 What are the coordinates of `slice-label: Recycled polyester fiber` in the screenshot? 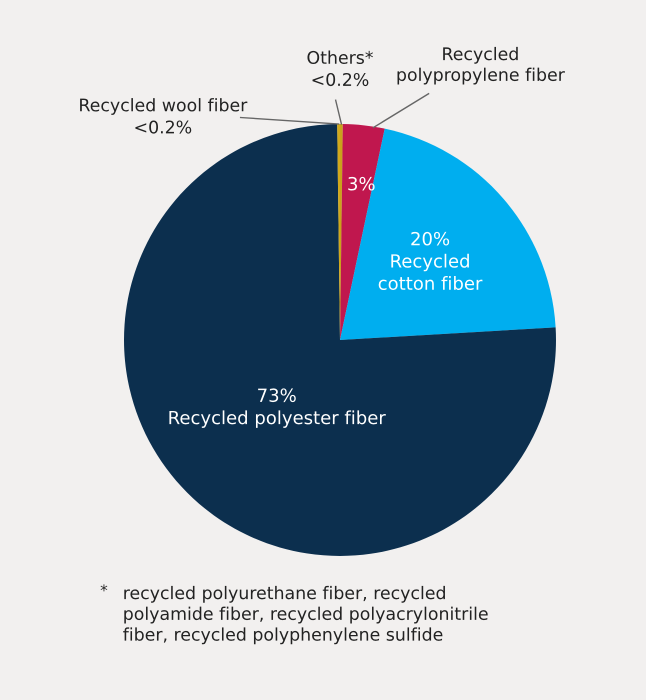 It's located at (277, 419).